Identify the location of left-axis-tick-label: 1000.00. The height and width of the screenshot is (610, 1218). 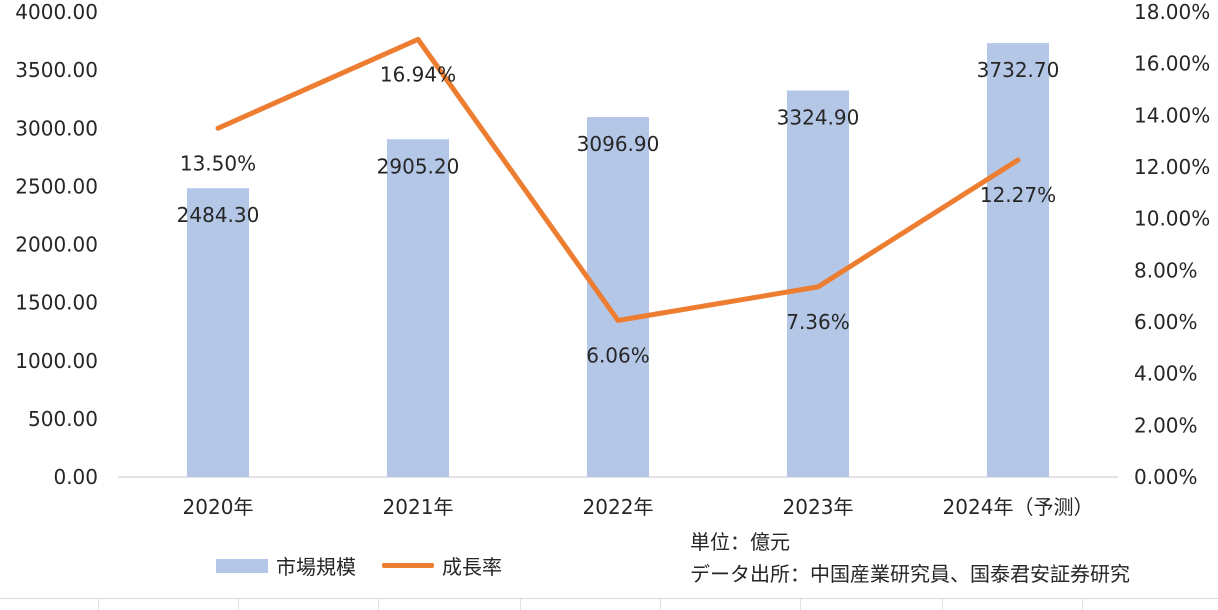
(56, 361).